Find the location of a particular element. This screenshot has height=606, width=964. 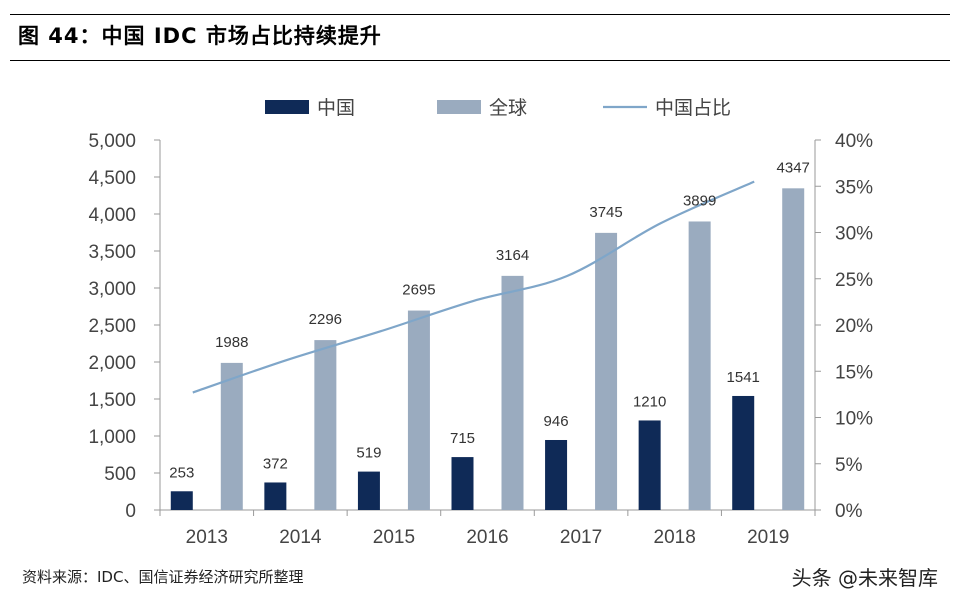

data-label-china: 1210 is located at coordinates (649, 401).